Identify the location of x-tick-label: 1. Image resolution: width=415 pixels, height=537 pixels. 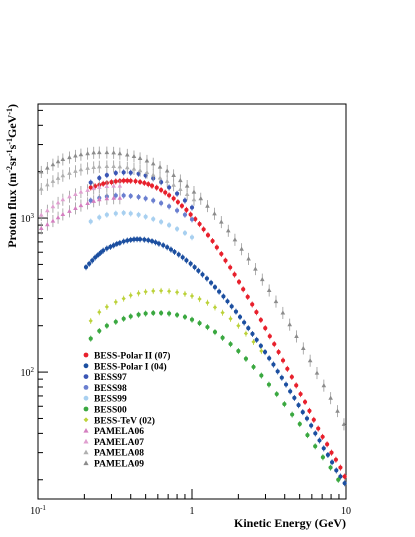
(192, 511).